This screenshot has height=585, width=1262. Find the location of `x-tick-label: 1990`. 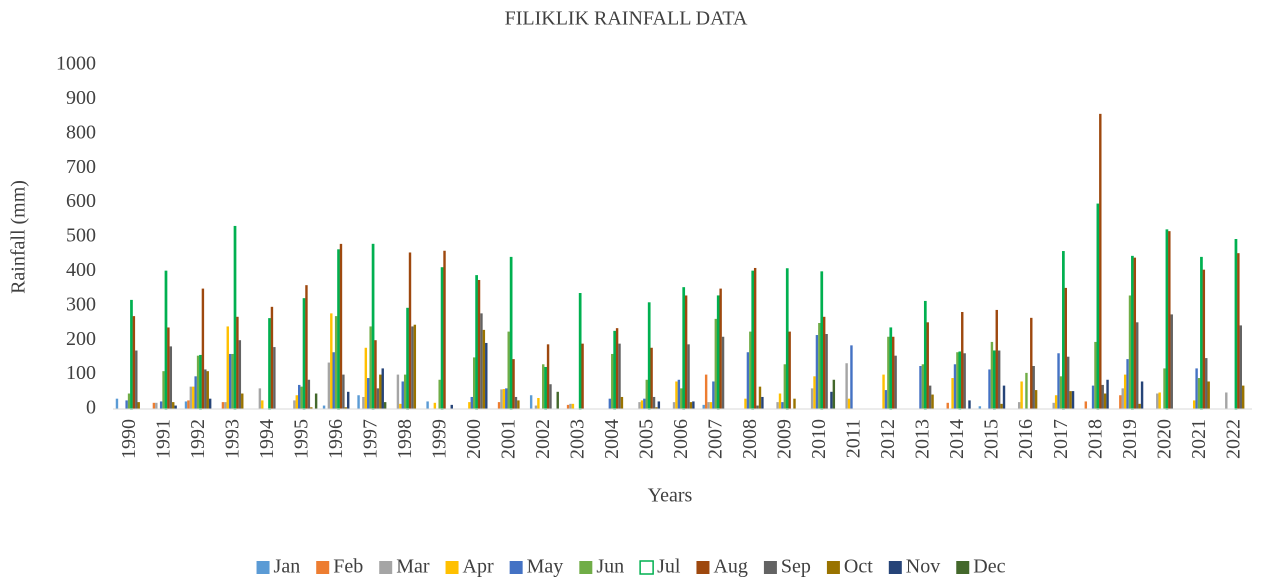

x-tick-label: 1990 is located at coordinates (129, 439).